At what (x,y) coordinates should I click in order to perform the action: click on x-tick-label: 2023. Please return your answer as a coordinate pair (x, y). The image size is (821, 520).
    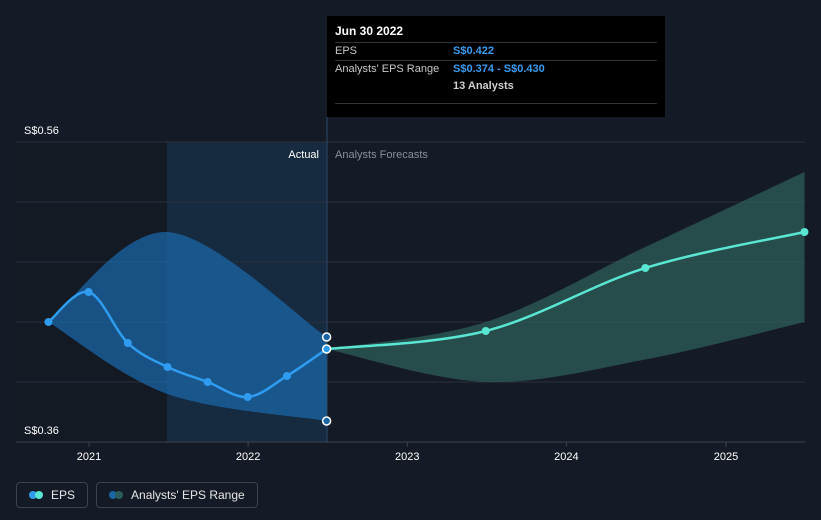
    Looking at the image, I should click on (407, 457).